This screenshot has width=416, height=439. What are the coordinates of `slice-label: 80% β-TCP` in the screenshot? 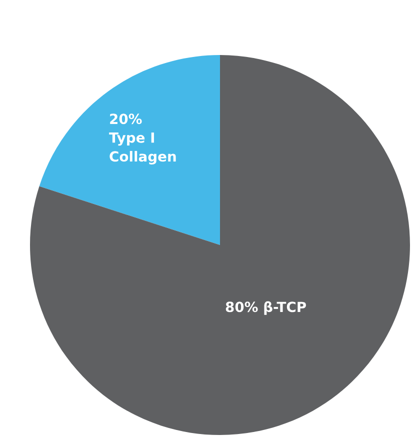 It's located at (266, 308).